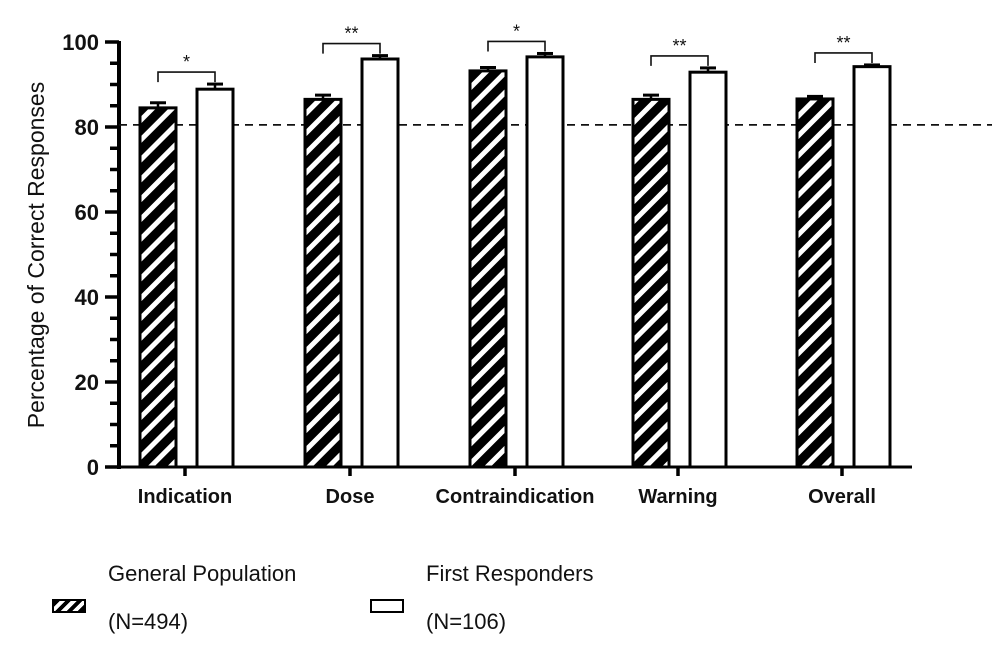 The width and height of the screenshot is (1000, 658). What do you see at coordinates (677, 497) in the screenshot?
I see `x-tick-label: Warning` at bounding box center [677, 497].